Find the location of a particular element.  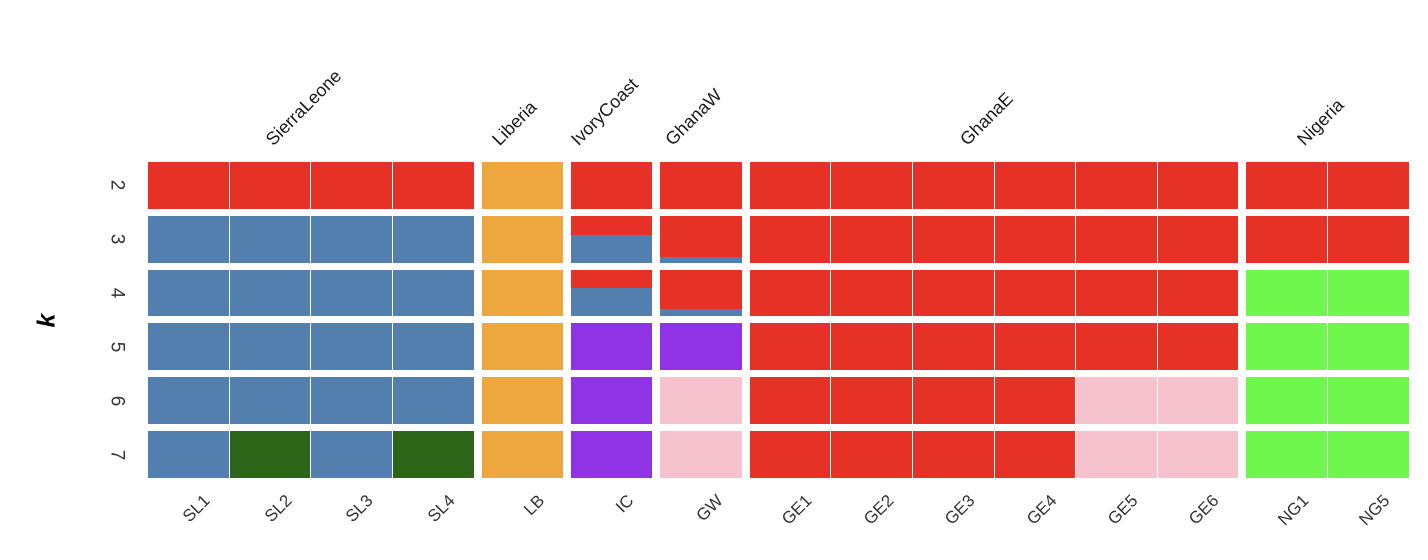

cell-k5-GE4 is located at coordinates (1035, 347).